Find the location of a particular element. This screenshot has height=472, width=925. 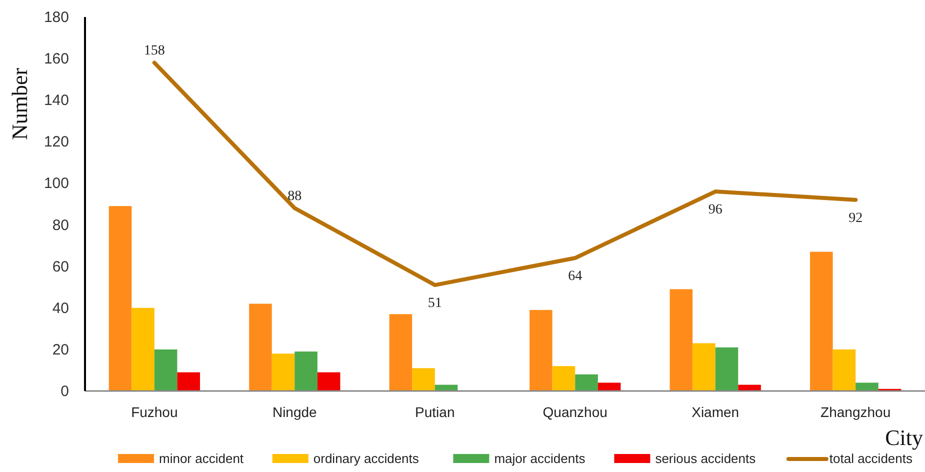

y-tick-label: 140 is located at coordinates (56, 101).